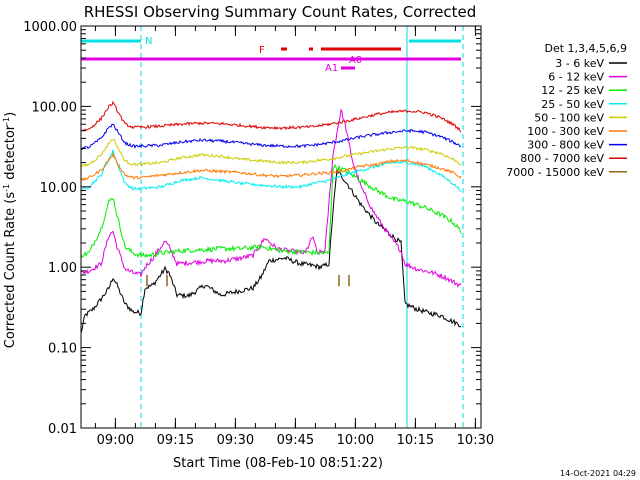 The width and height of the screenshot is (640, 480). What do you see at coordinates (585, 48) in the screenshot?
I see `legend-title: Det 1,3,4,5,6,9` at bounding box center [585, 48].